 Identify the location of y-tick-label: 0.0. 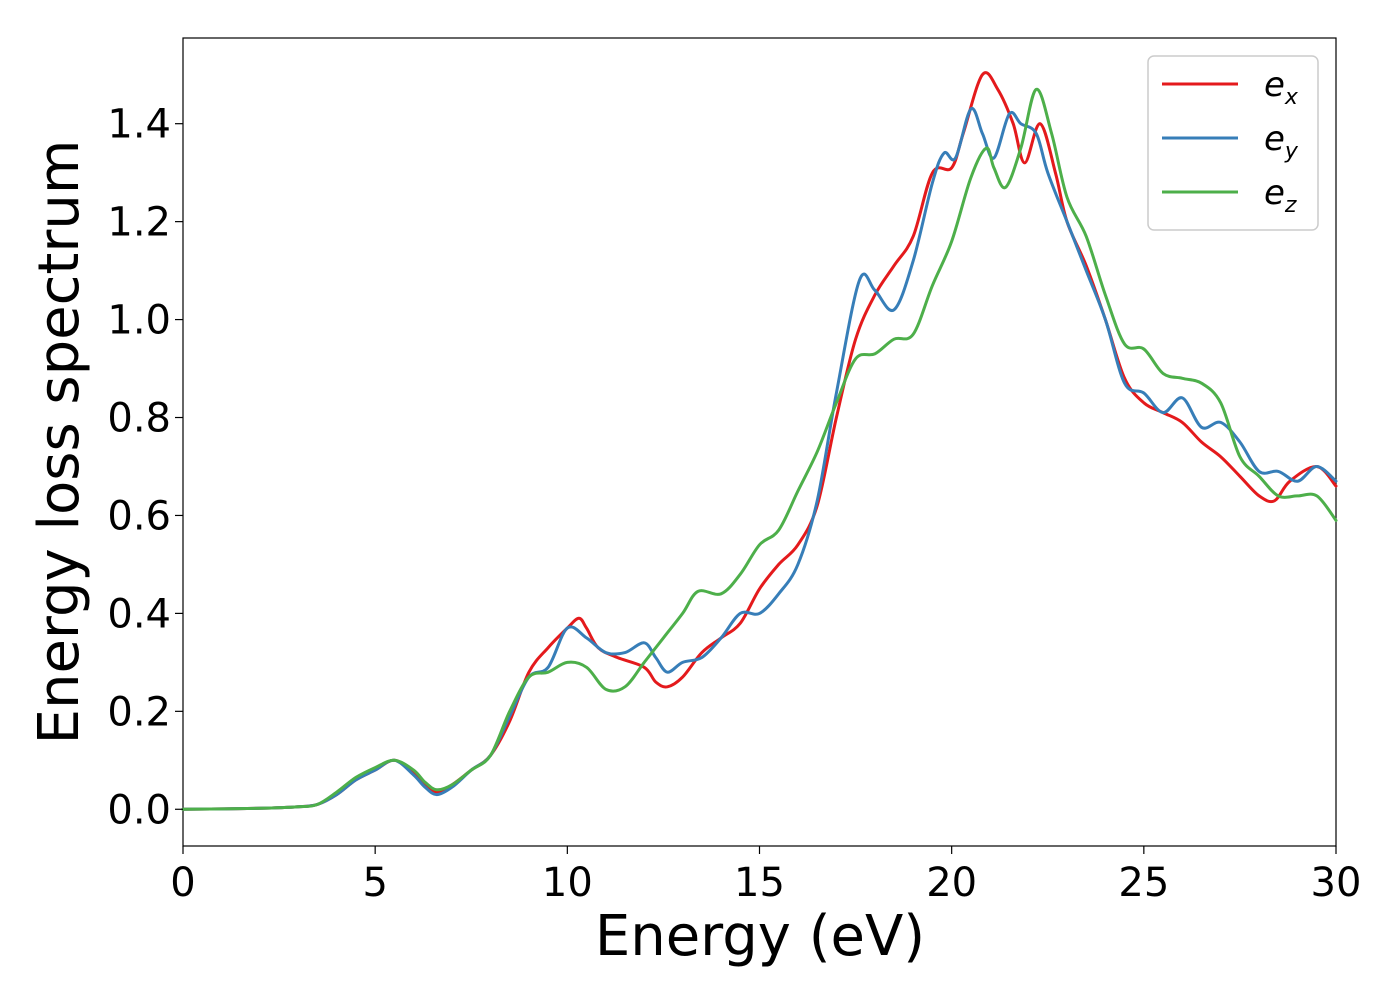
(139, 810).